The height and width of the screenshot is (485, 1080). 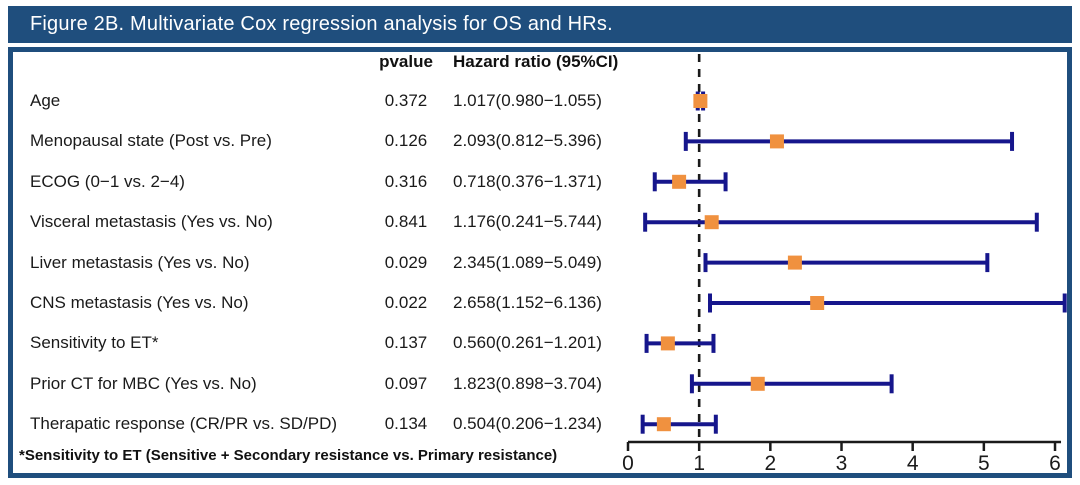 What do you see at coordinates (406, 222) in the screenshot?
I see `row-pvalue: 0.841` at bounding box center [406, 222].